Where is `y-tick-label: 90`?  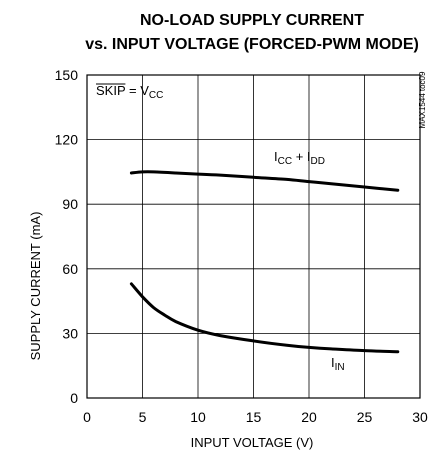 y-tick-label: 90 is located at coordinates (70, 204).